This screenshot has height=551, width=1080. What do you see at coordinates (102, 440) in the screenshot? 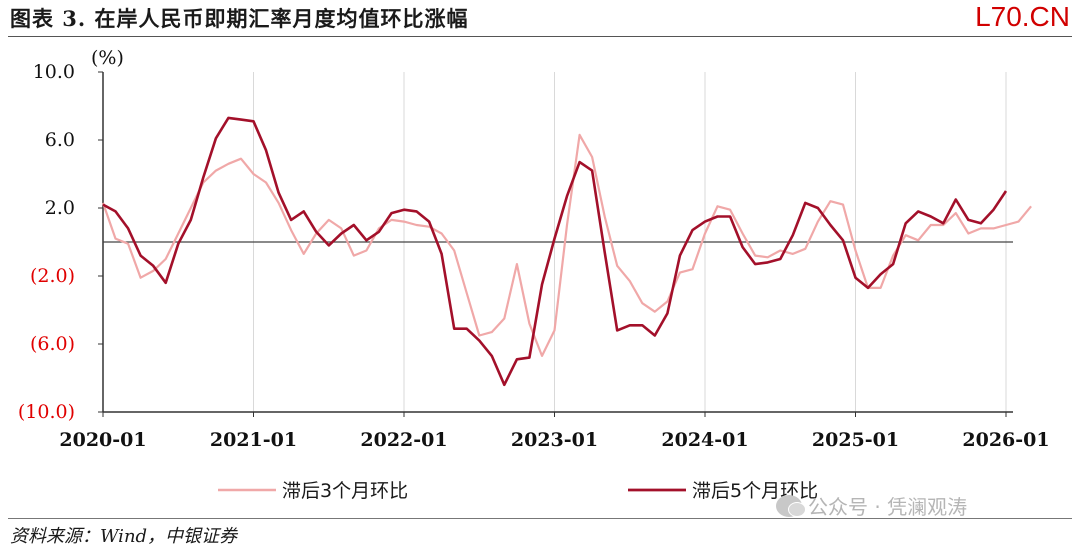
I see `x-tick-label: 2020-01` at bounding box center [102, 440].